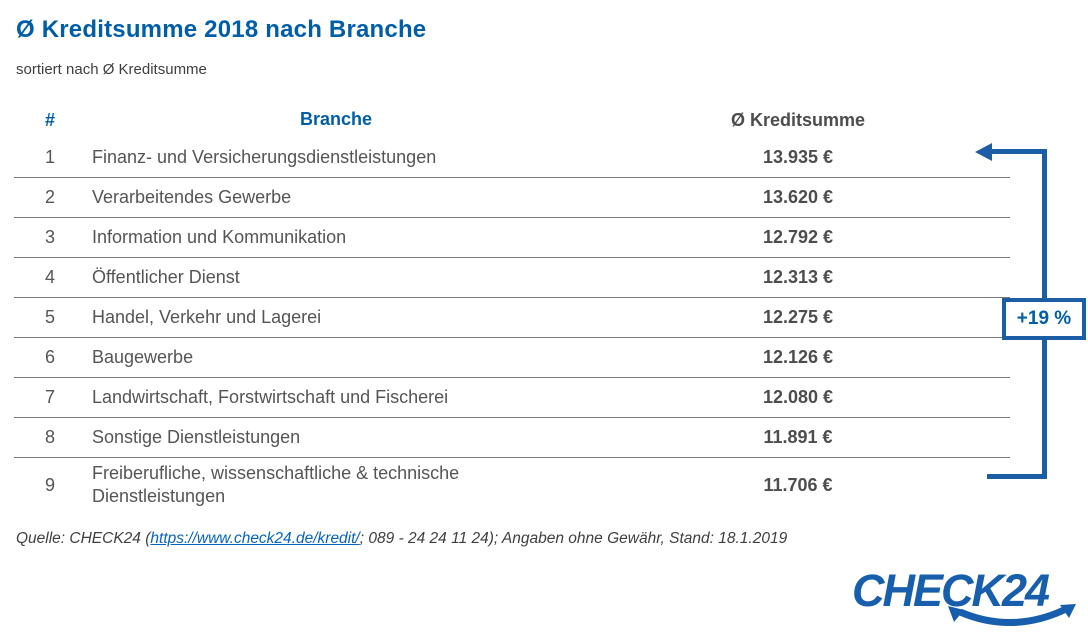  Describe the element at coordinates (512, 358) in the screenshot. I see `table-row: 6 Baugewerbe 12.126 €` at that location.